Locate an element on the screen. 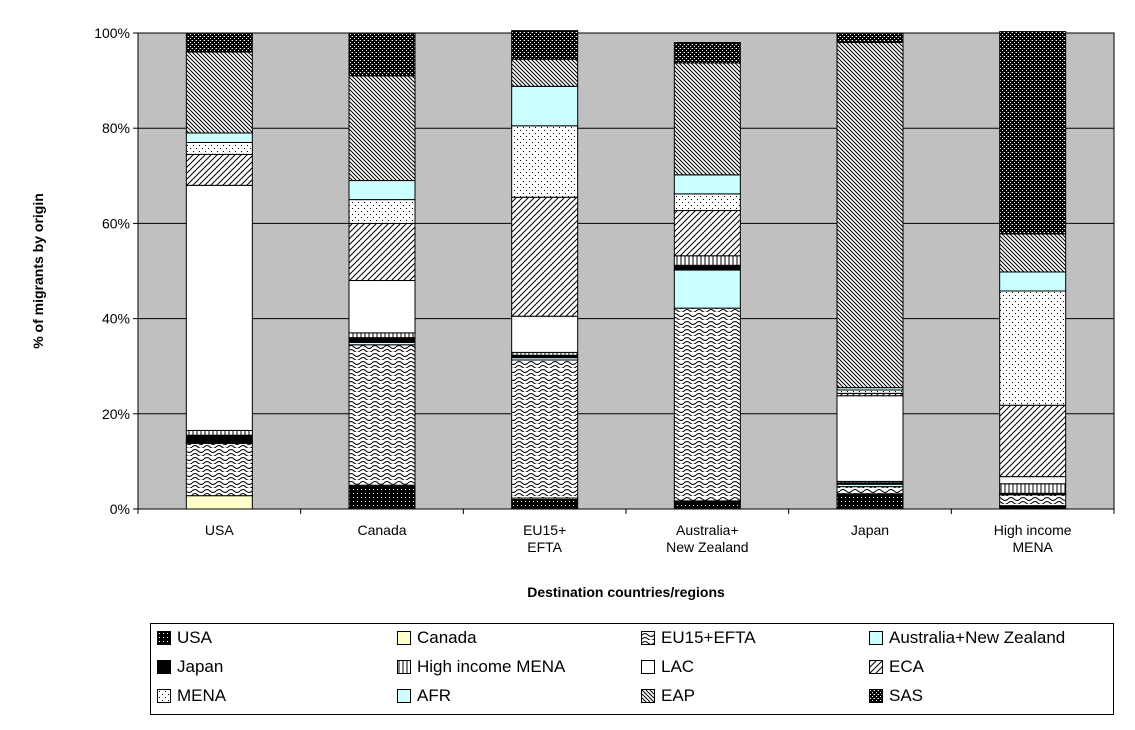 The image size is (1135, 730). legend-item: EU15+EFTA is located at coordinates (698, 638).